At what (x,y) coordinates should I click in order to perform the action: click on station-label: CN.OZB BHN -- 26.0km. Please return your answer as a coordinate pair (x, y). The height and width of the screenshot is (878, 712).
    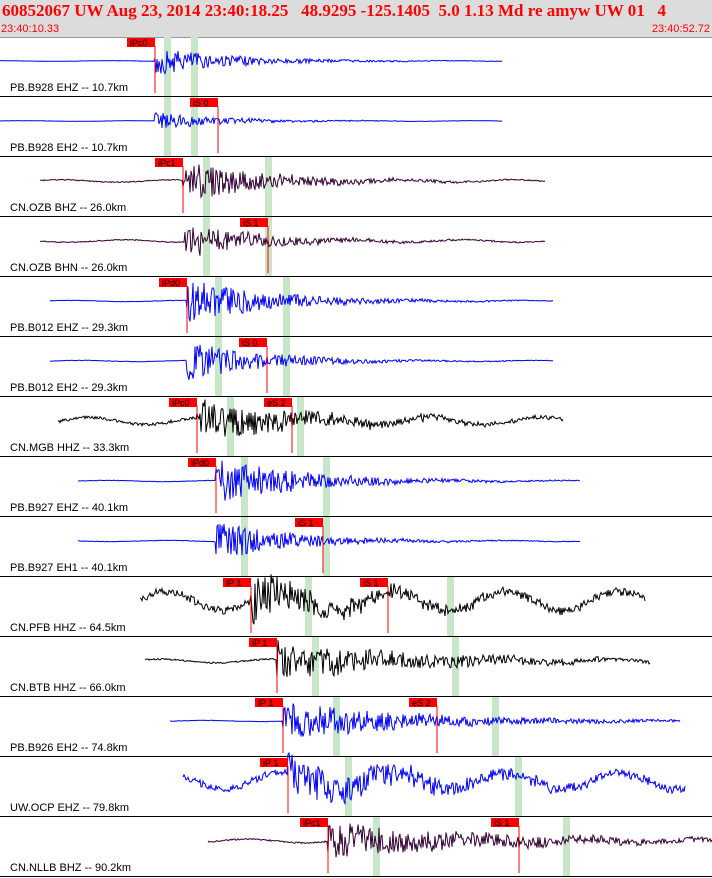
    Looking at the image, I should click on (68, 268).